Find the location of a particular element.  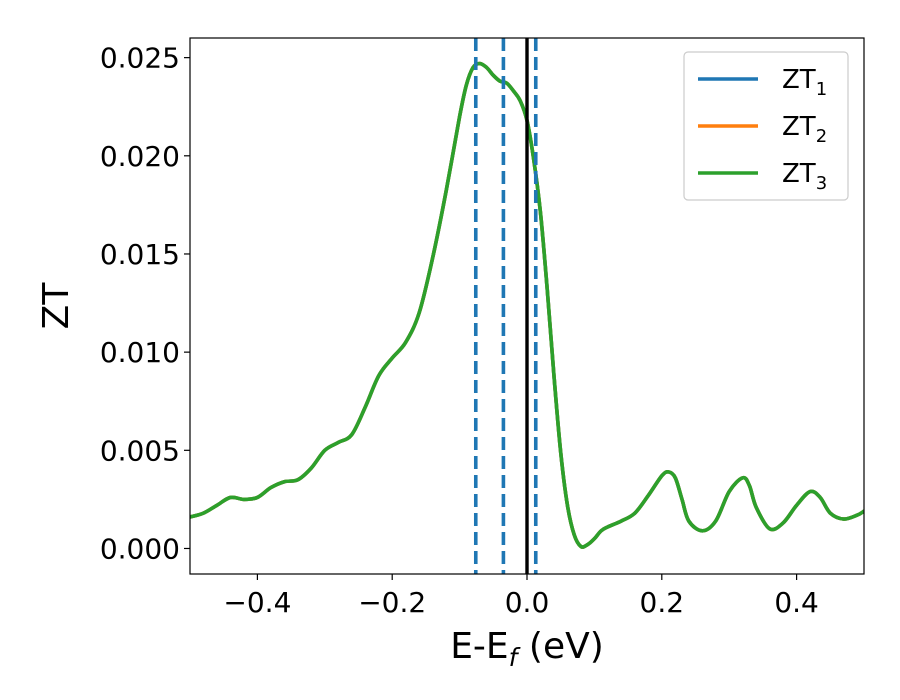

x-tick-label: 0.2 is located at coordinates (662, 602).